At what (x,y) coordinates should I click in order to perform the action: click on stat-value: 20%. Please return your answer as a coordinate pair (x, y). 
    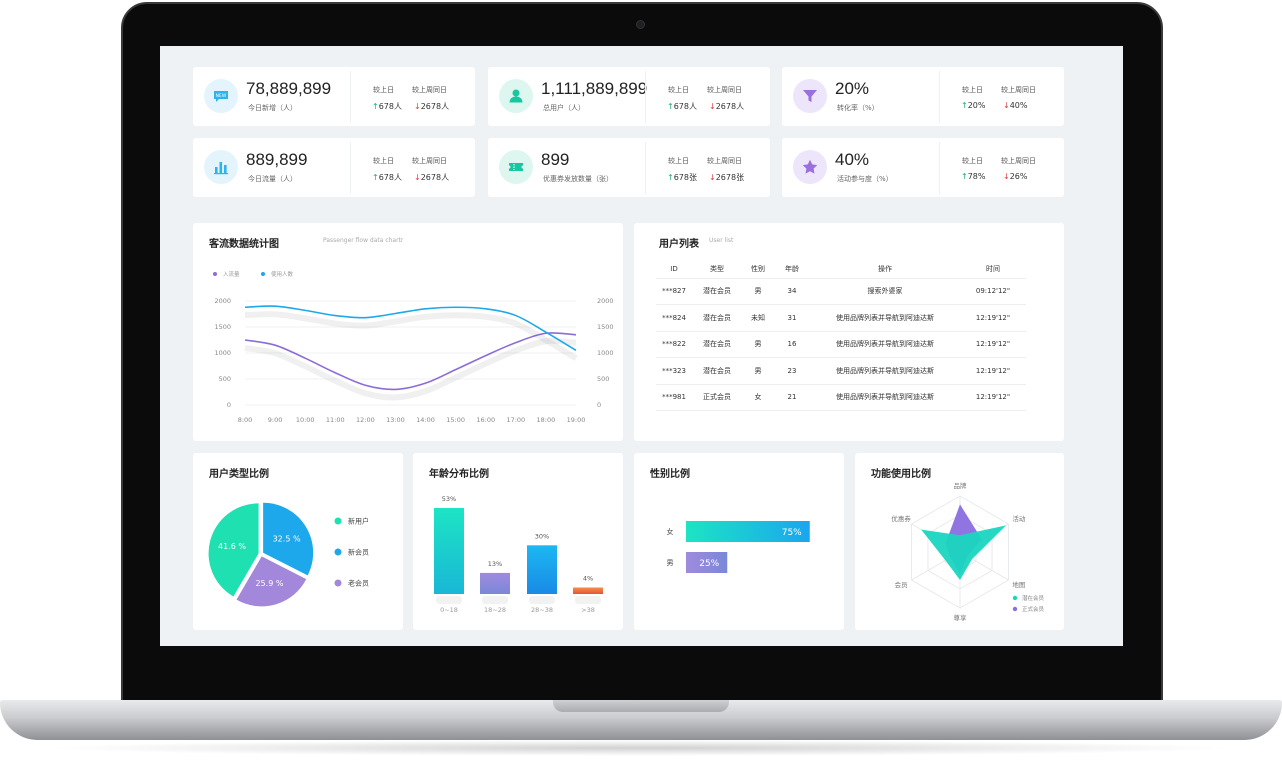
    Looking at the image, I should click on (852, 88).